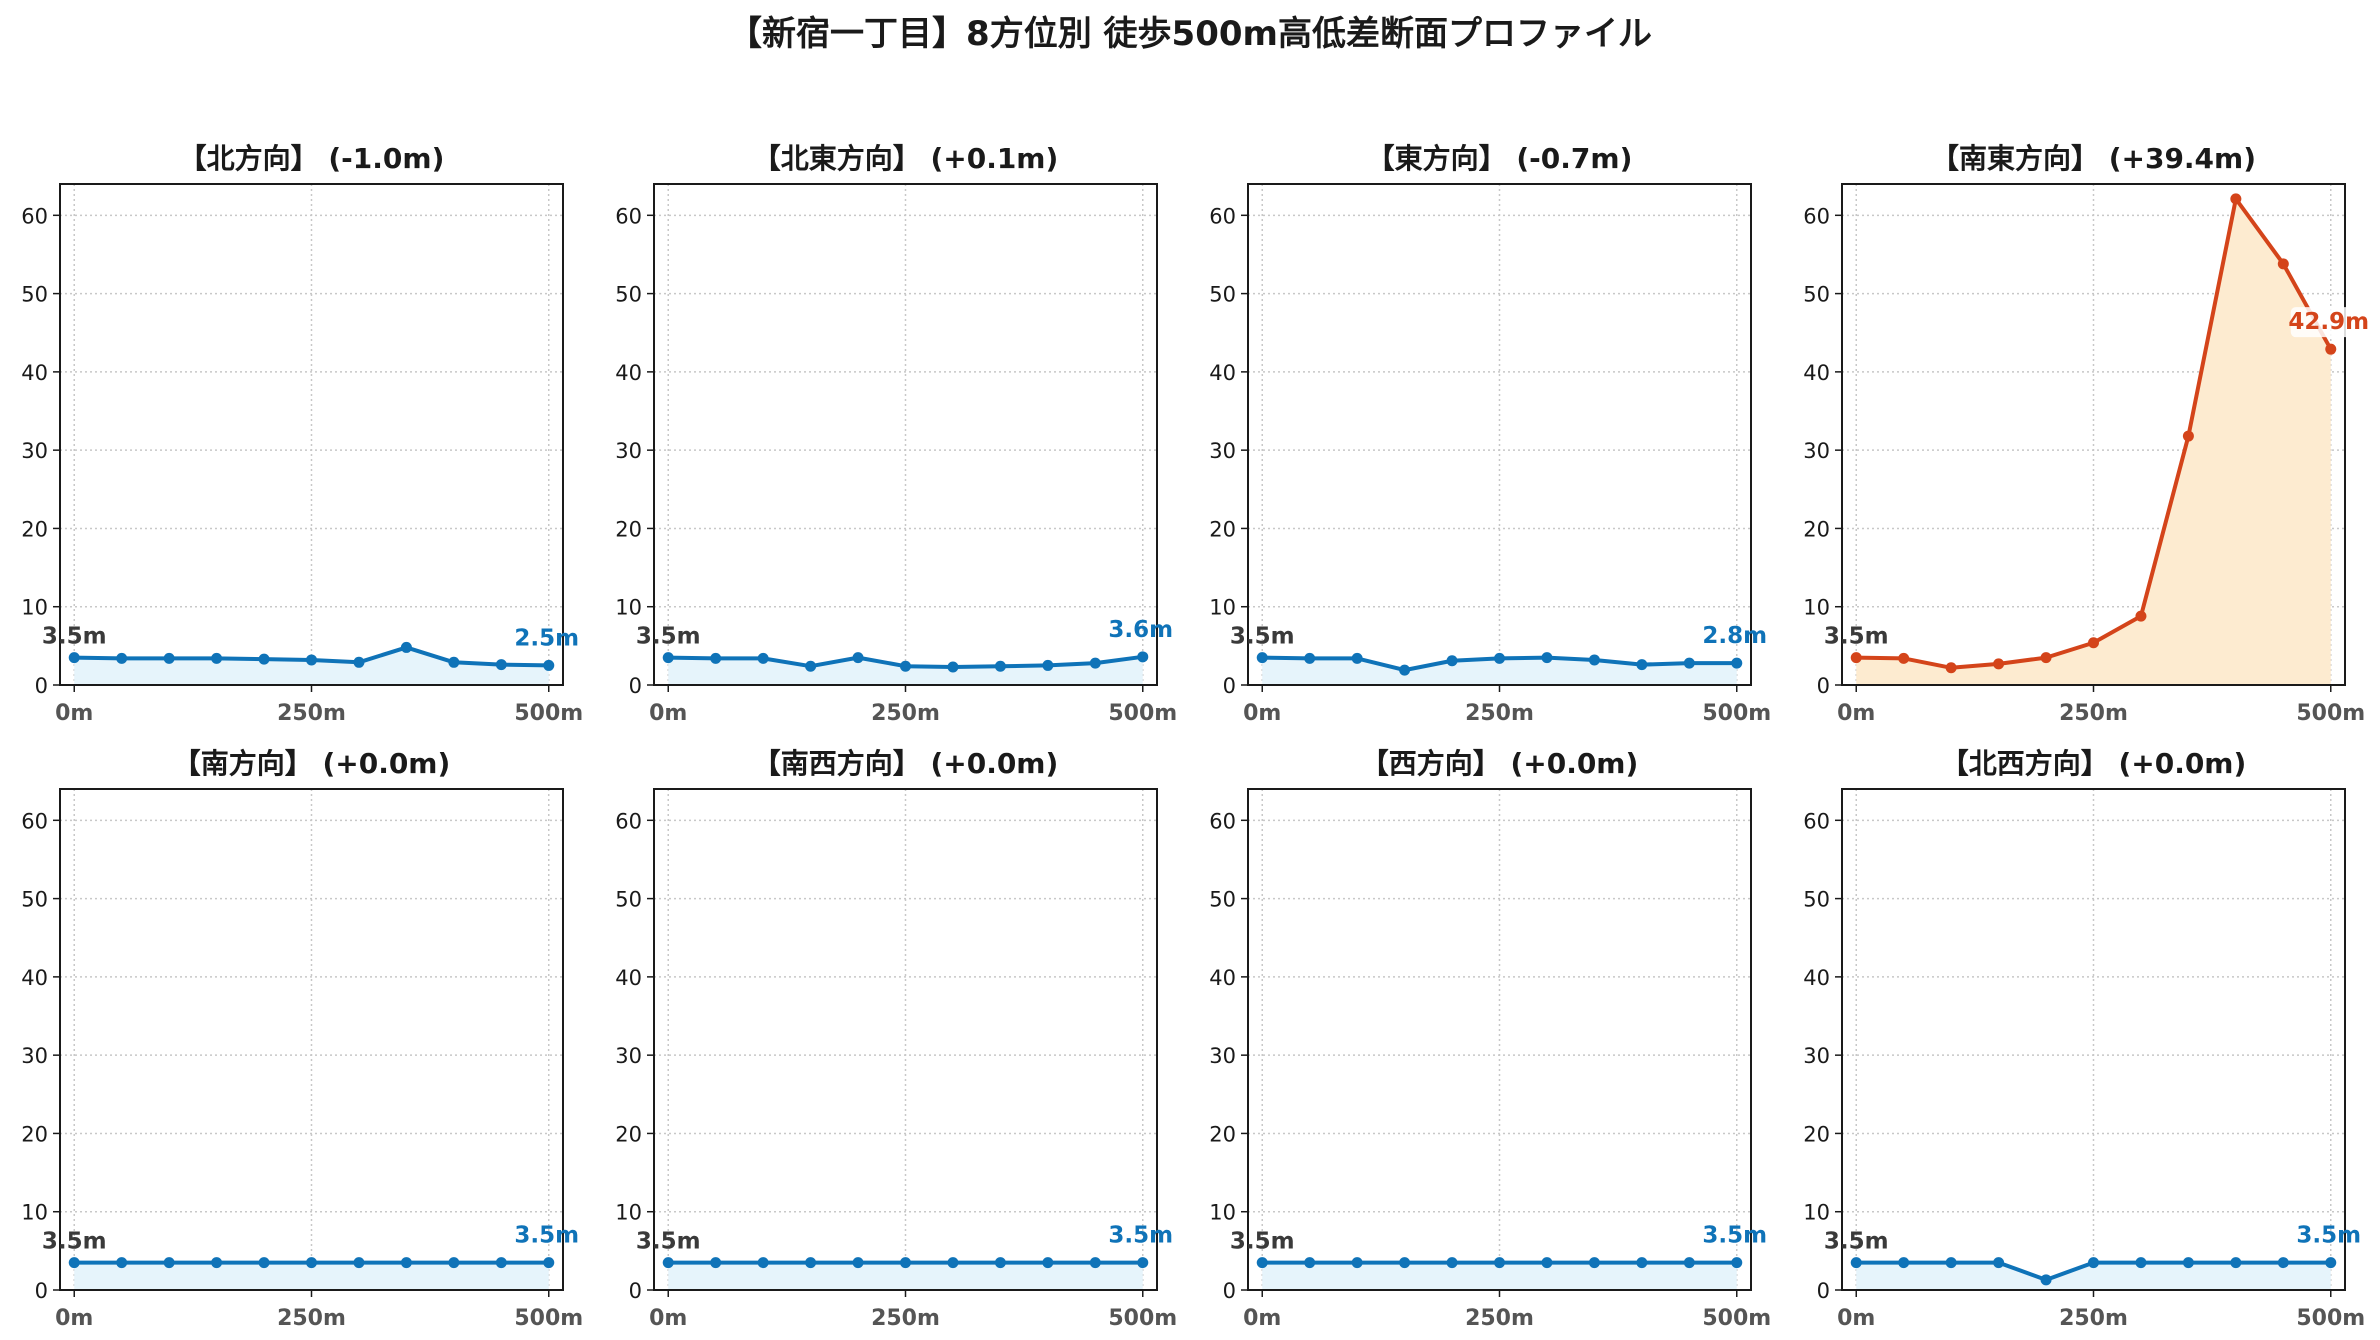 The width and height of the screenshot is (2380, 1340). What do you see at coordinates (312, 763) in the screenshot?
I see `chart-title: 【南方向】 (+0.0m)` at bounding box center [312, 763].